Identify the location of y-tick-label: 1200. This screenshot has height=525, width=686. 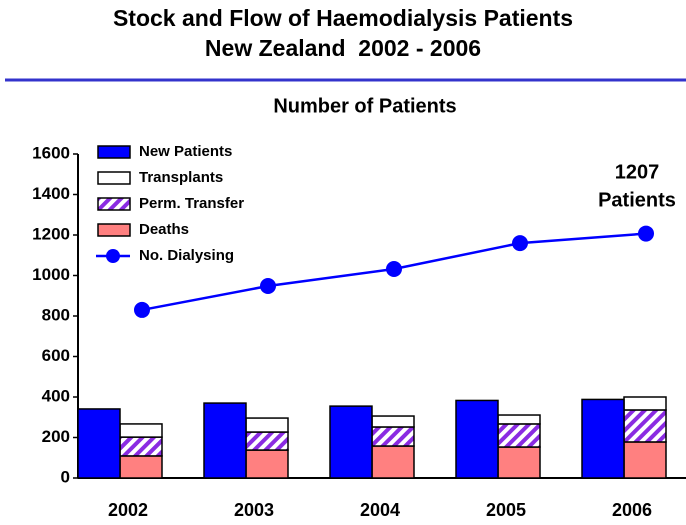
(51, 233).